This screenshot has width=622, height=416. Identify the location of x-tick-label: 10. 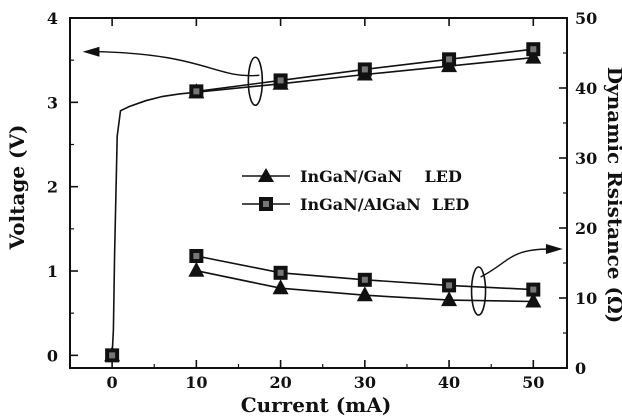
(196, 382).